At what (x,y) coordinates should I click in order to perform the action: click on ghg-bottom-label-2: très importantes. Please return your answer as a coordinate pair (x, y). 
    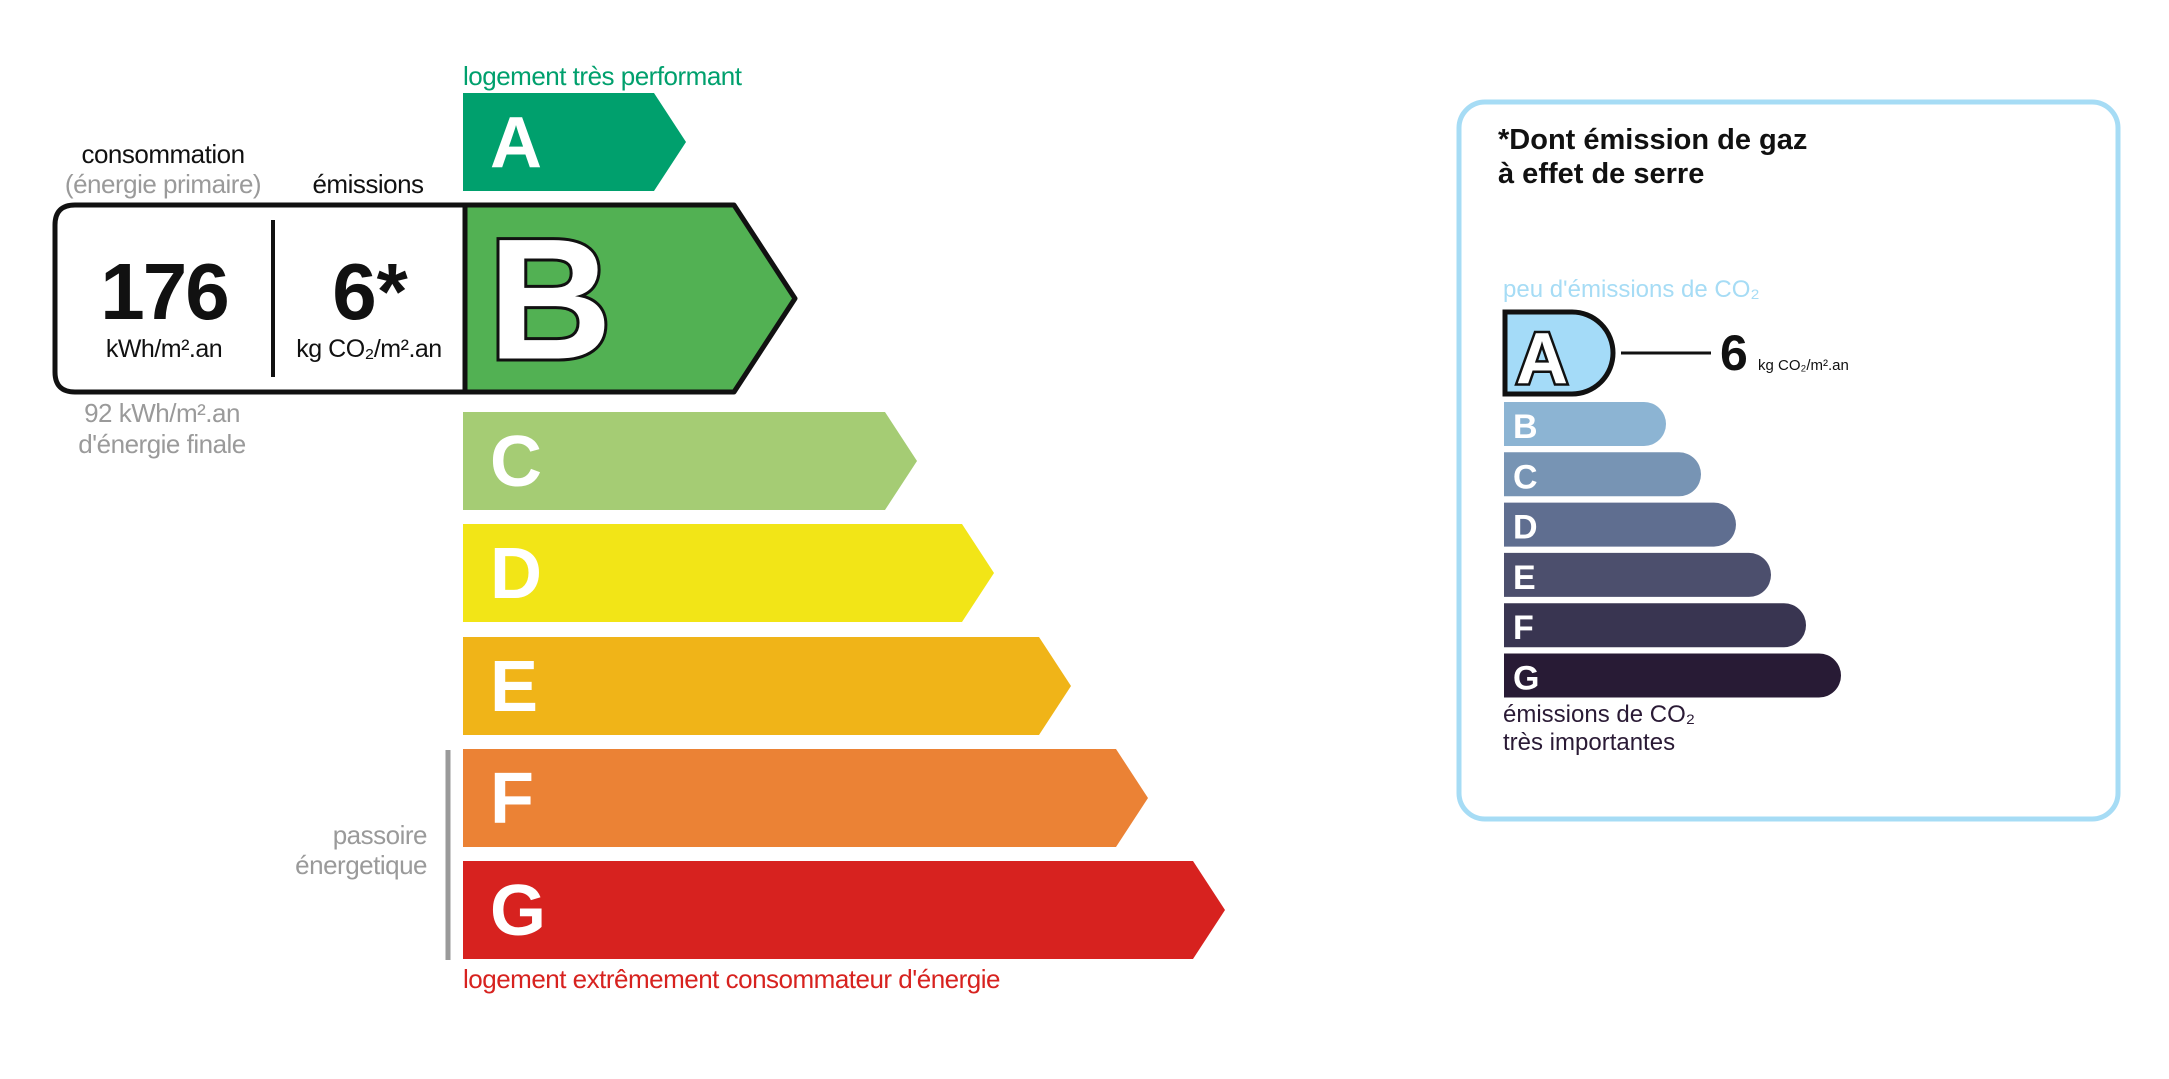
    Looking at the image, I should click on (1589, 742).